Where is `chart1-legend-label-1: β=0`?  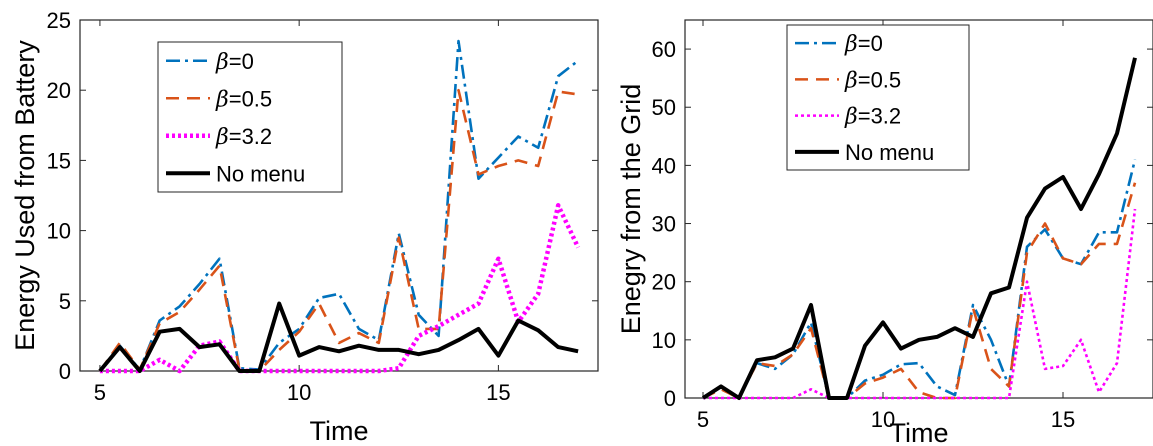 chart1-legend-label-1: β=0 is located at coordinates (234, 62).